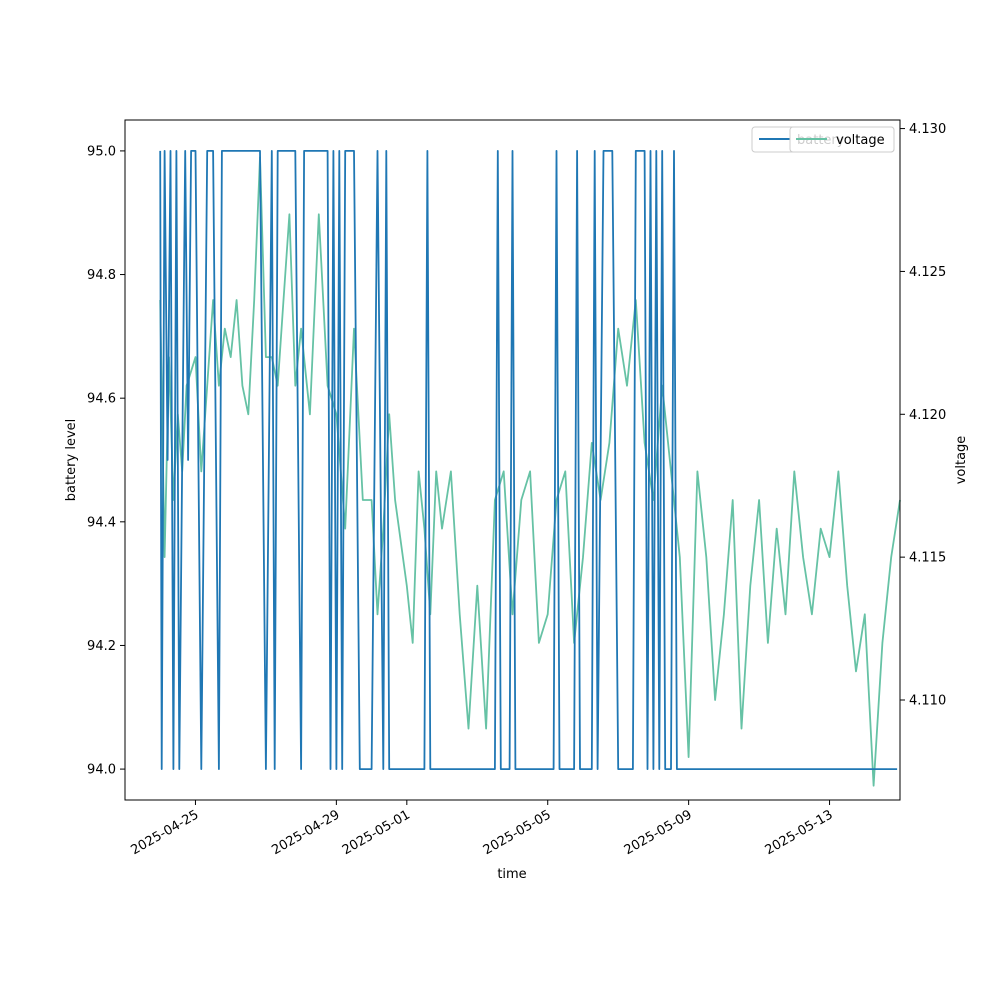  I want to click on y-axis-right: 4.110 4.115 4.120 4.125 4.130, so click(923, 415).